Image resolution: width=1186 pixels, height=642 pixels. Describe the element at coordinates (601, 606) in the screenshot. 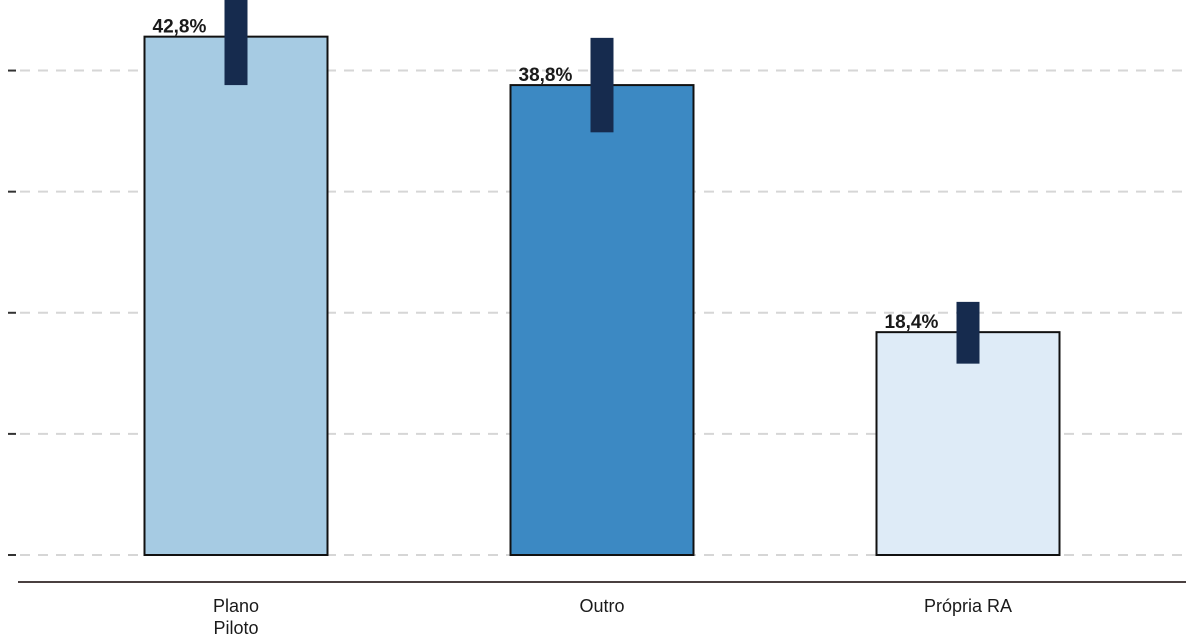

I see `category-label: Outro` at that location.